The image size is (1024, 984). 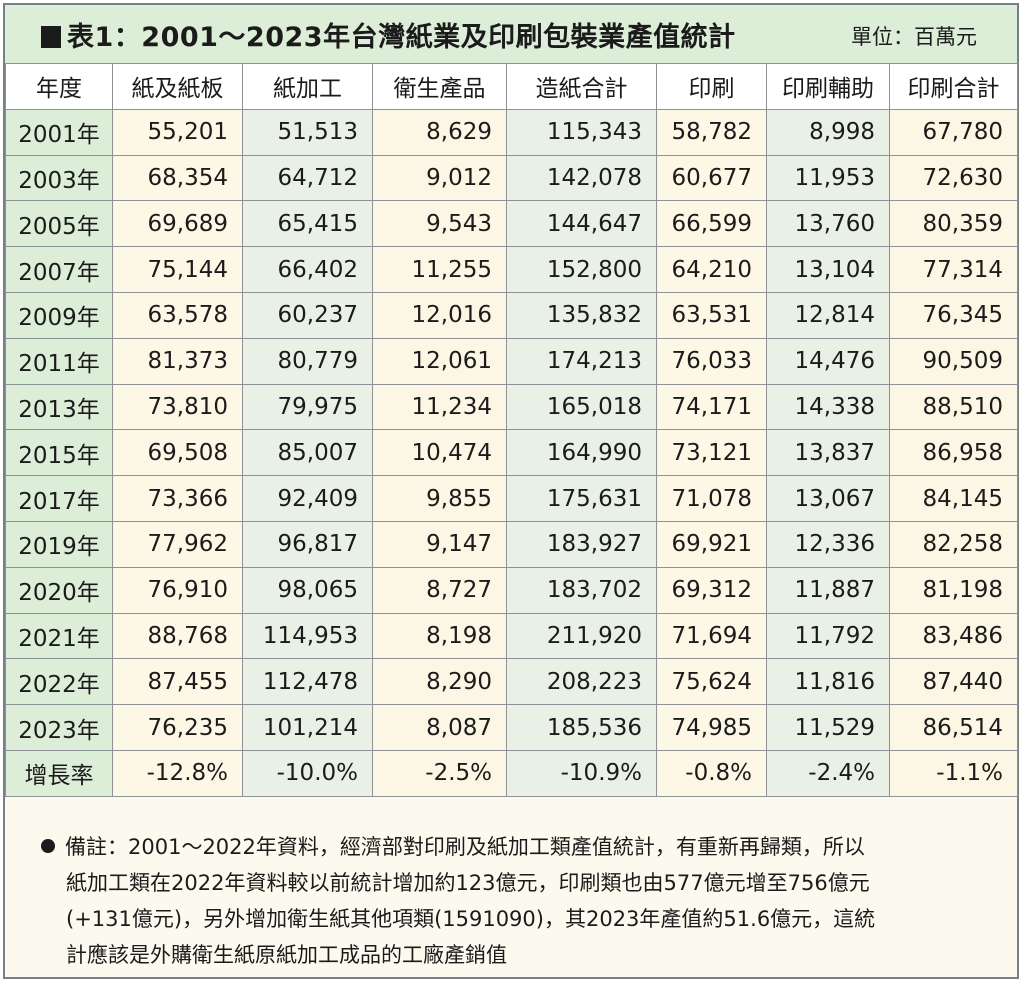 What do you see at coordinates (828, 178) in the screenshot?
I see `table-cell: 11,953` at bounding box center [828, 178].